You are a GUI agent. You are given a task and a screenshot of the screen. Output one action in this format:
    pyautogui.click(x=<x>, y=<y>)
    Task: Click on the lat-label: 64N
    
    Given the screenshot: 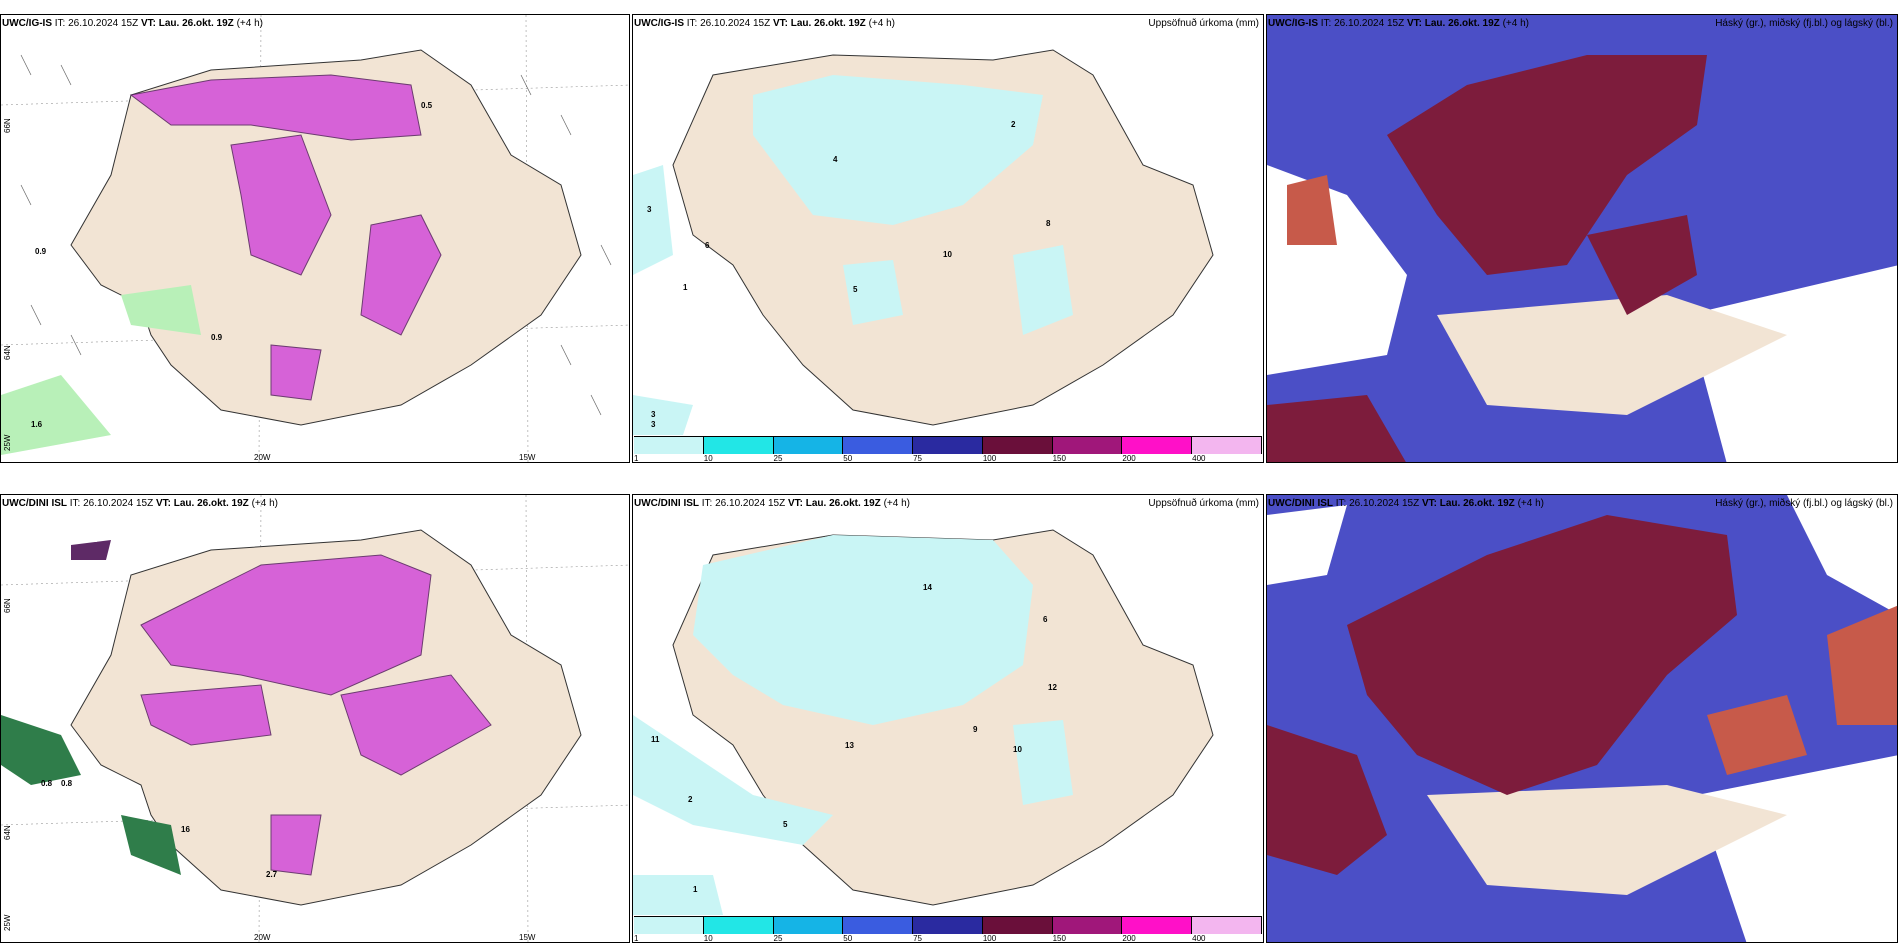 What is the action you would take?
    pyautogui.click(x=7, y=832)
    